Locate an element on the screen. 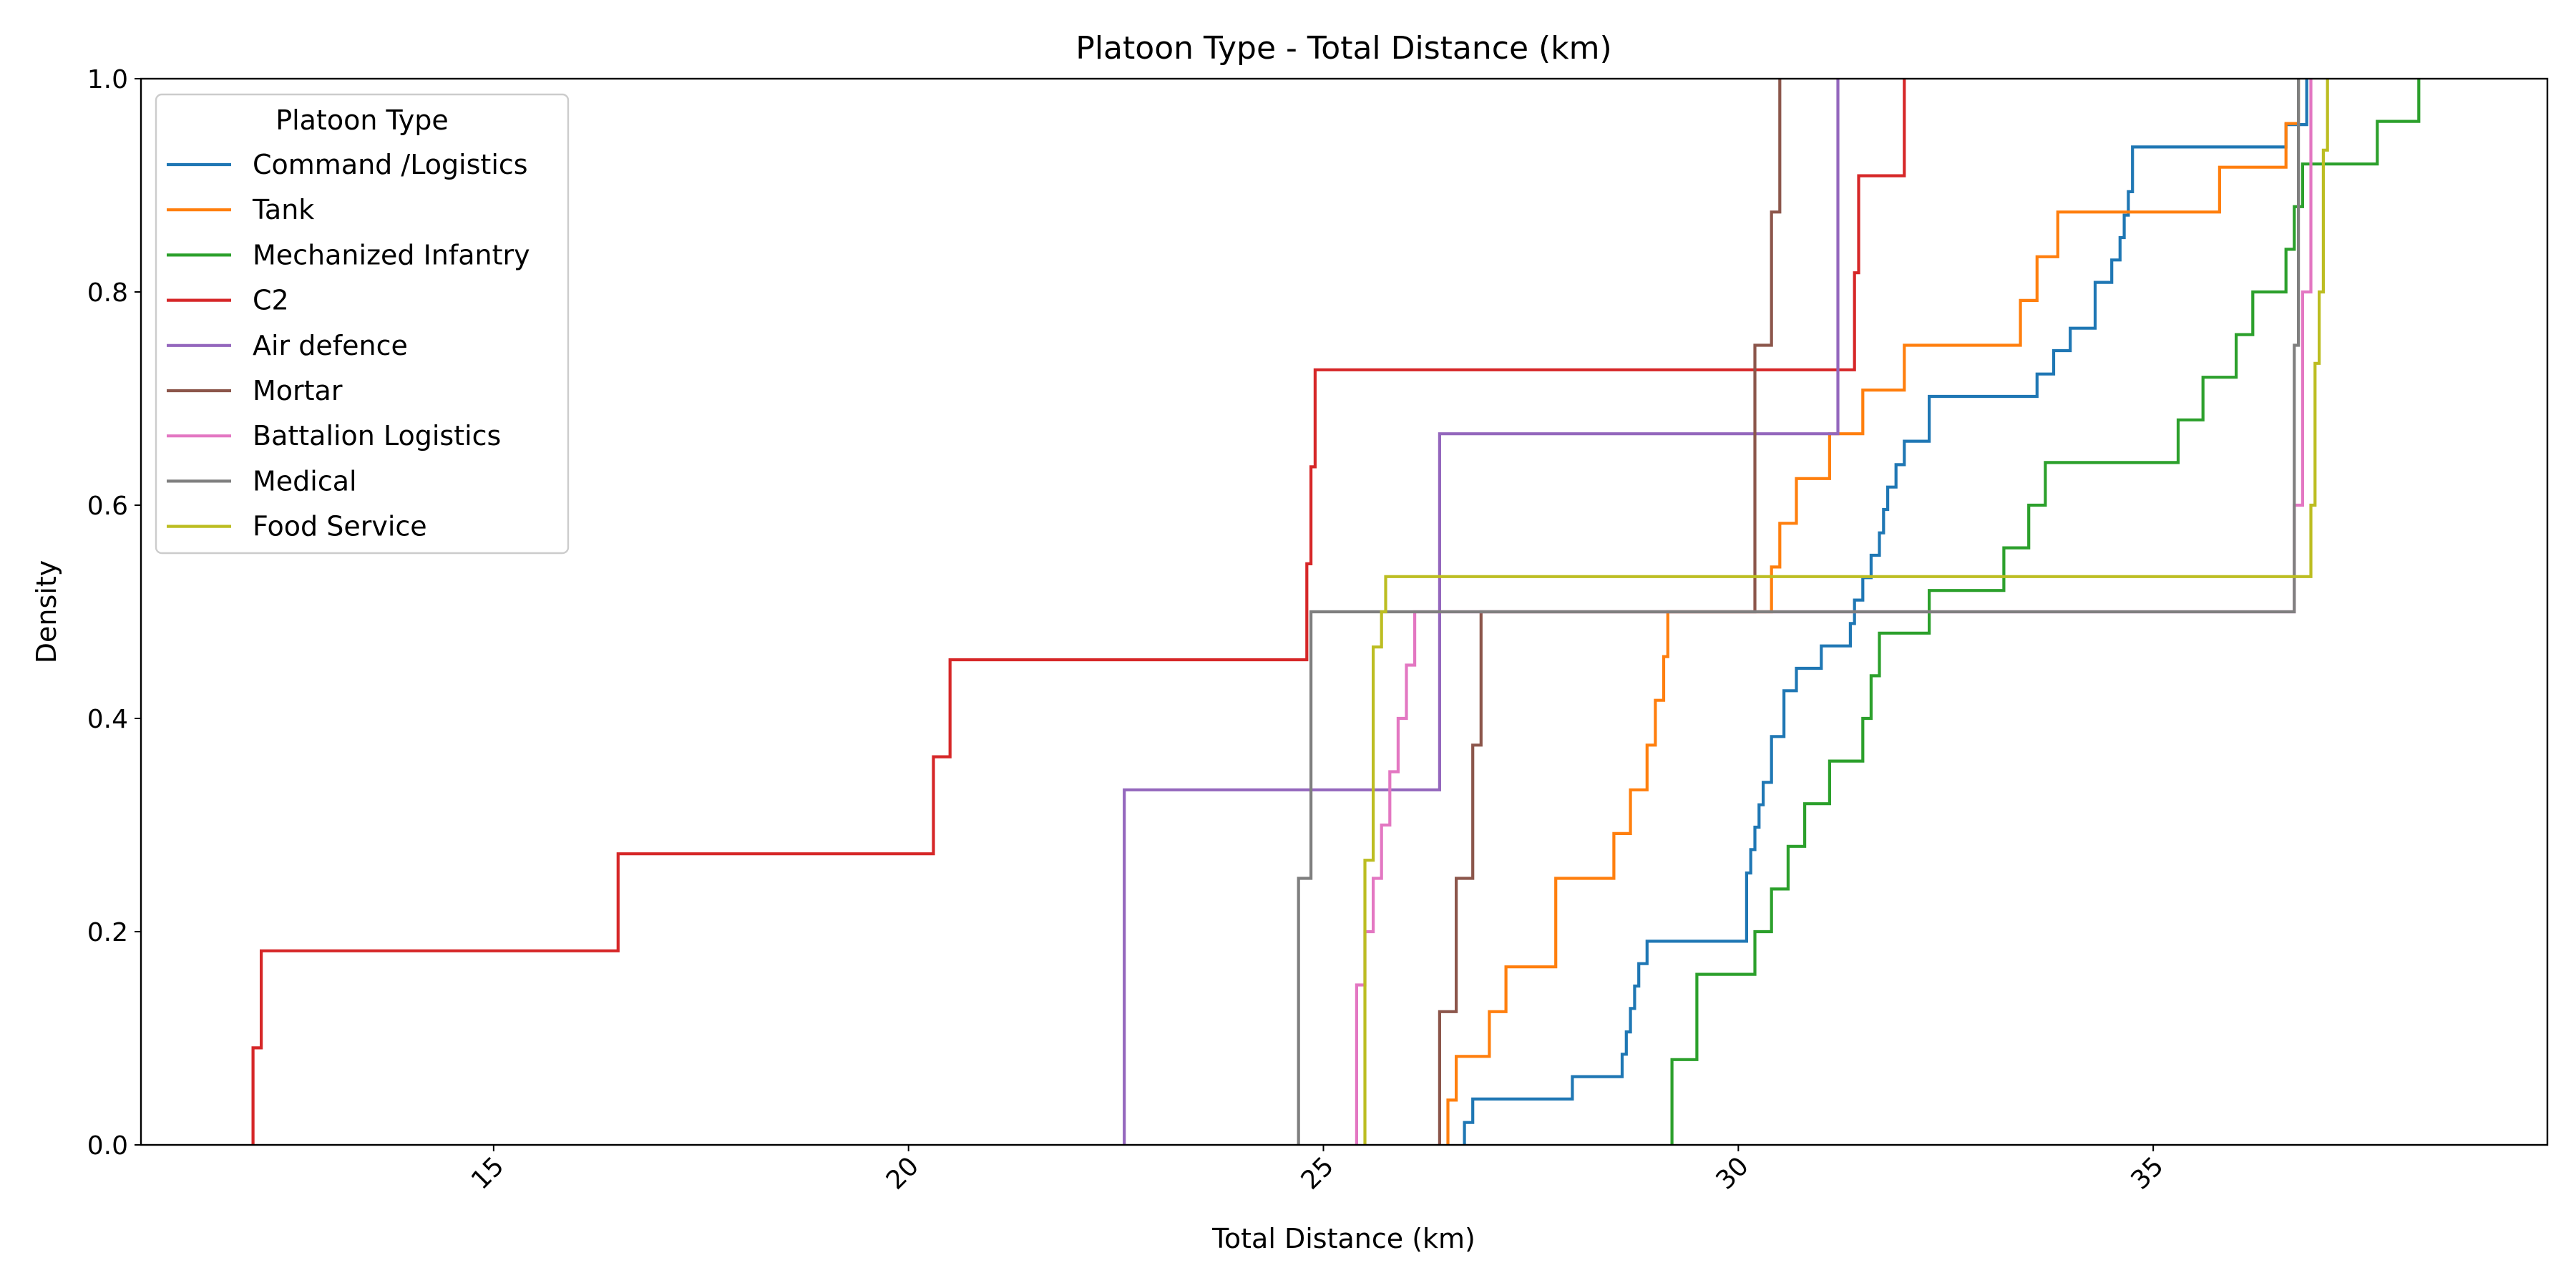 The image size is (2576, 1288). legend-label-medical: Medical is located at coordinates (305, 481).